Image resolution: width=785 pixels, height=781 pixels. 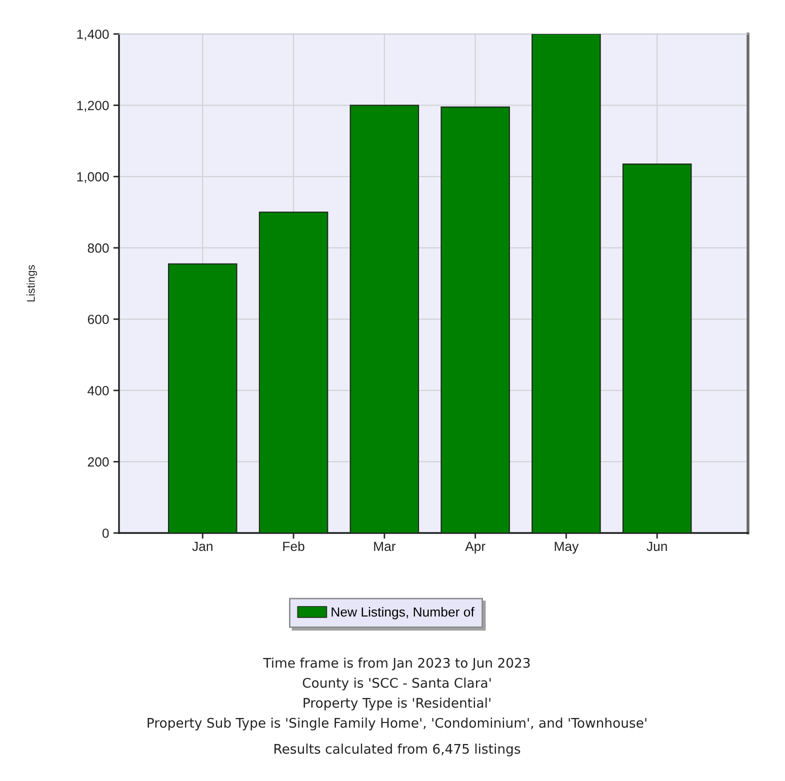 What do you see at coordinates (202, 547) in the screenshot?
I see `x-tick-label: Jan` at bounding box center [202, 547].